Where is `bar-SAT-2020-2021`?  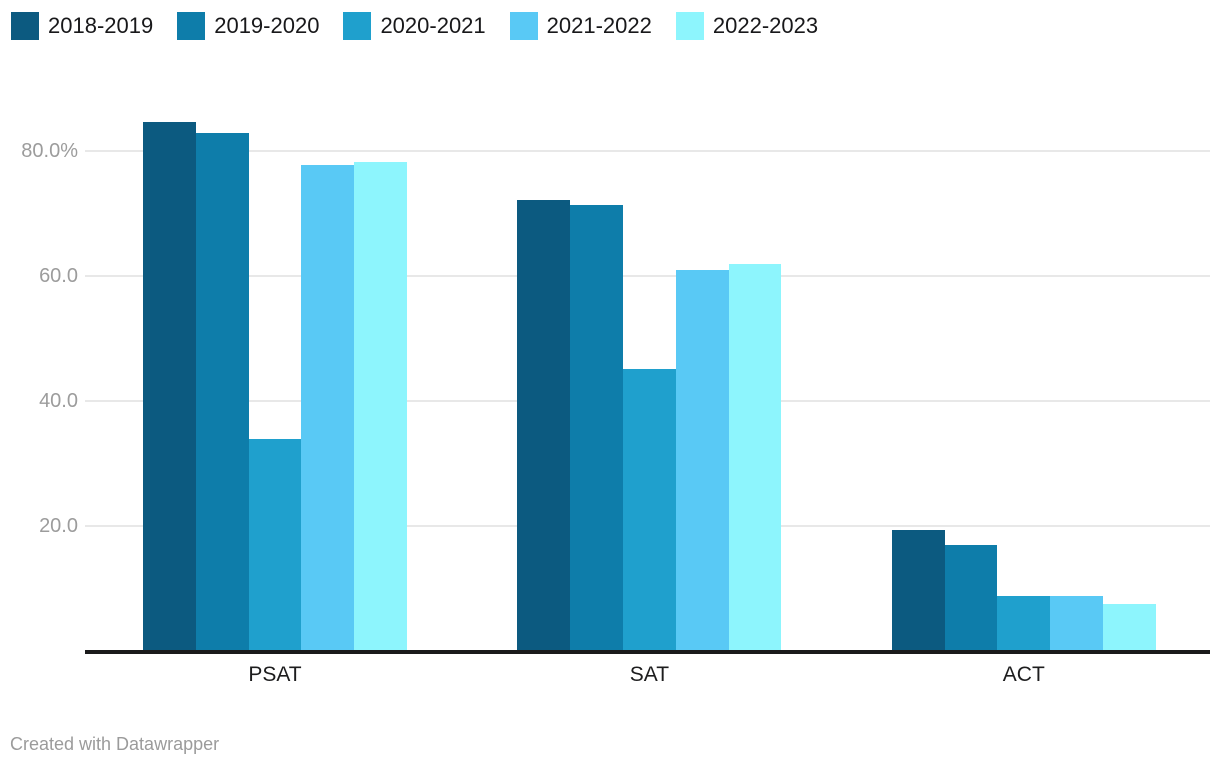
bar-SAT-2020-2021 is located at coordinates (649, 509).